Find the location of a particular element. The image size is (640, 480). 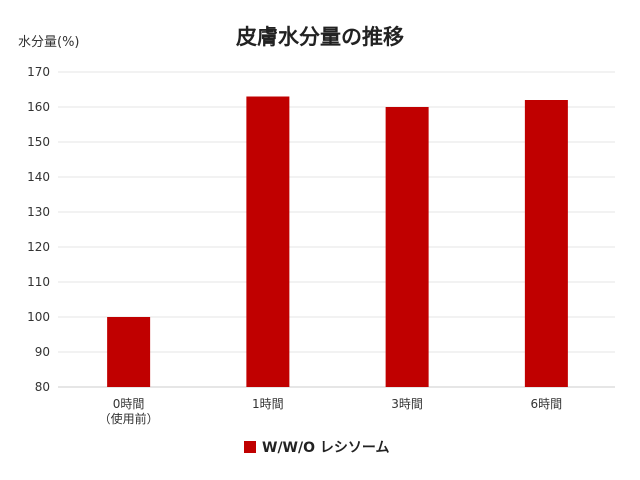

x-tick-label: 1時間 is located at coordinates (268, 404).